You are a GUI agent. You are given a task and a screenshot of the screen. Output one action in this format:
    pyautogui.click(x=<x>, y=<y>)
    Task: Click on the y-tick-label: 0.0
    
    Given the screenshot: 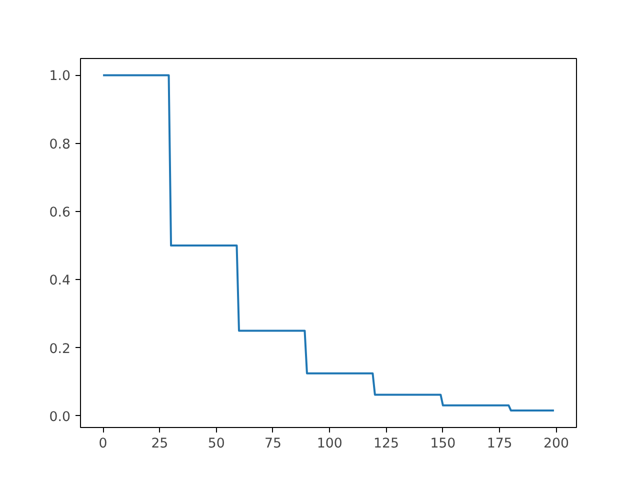 What is the action you would take?
    pyautogui.click(x=60, y=417)
    